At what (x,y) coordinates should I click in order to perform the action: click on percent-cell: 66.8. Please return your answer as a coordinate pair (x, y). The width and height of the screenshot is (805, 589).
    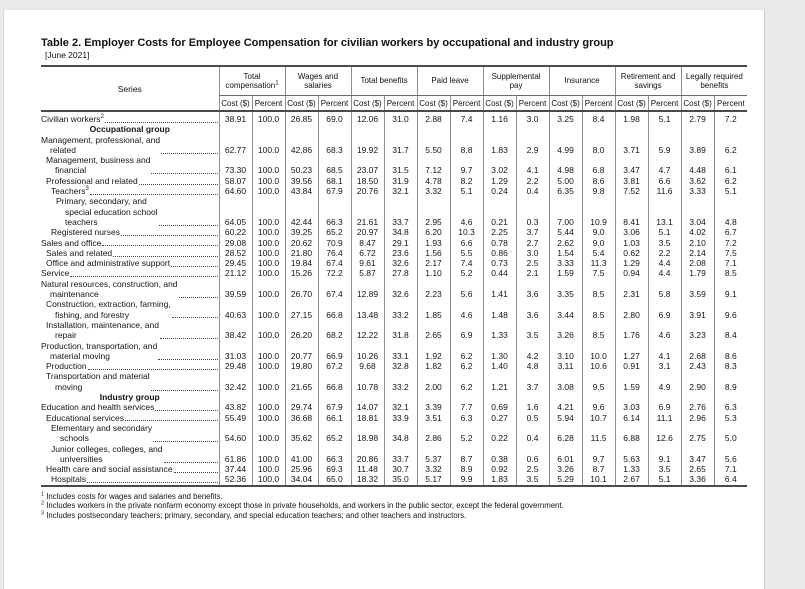
    Looking at the image, I should click on (334, 382).